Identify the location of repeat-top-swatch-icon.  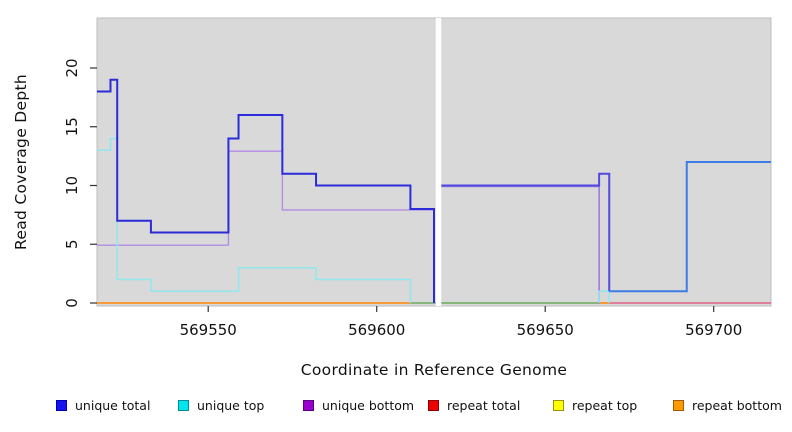
(558, 405).